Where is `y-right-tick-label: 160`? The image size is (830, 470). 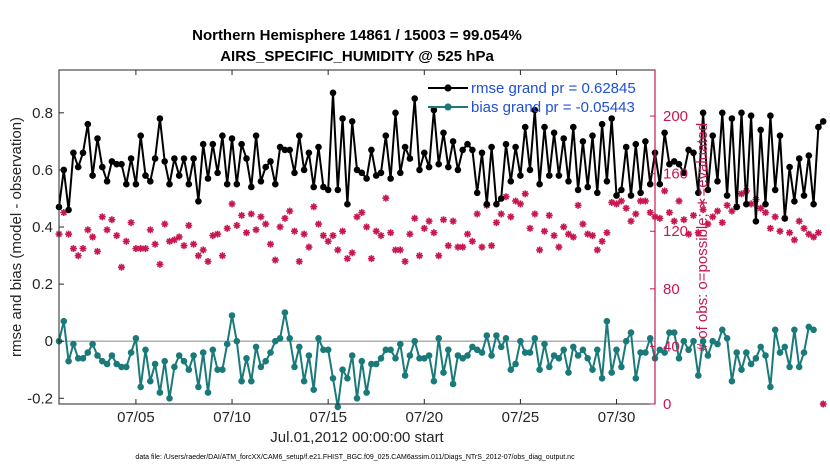 y-right-tick-label: 160 is located at coordinates (675, 174).